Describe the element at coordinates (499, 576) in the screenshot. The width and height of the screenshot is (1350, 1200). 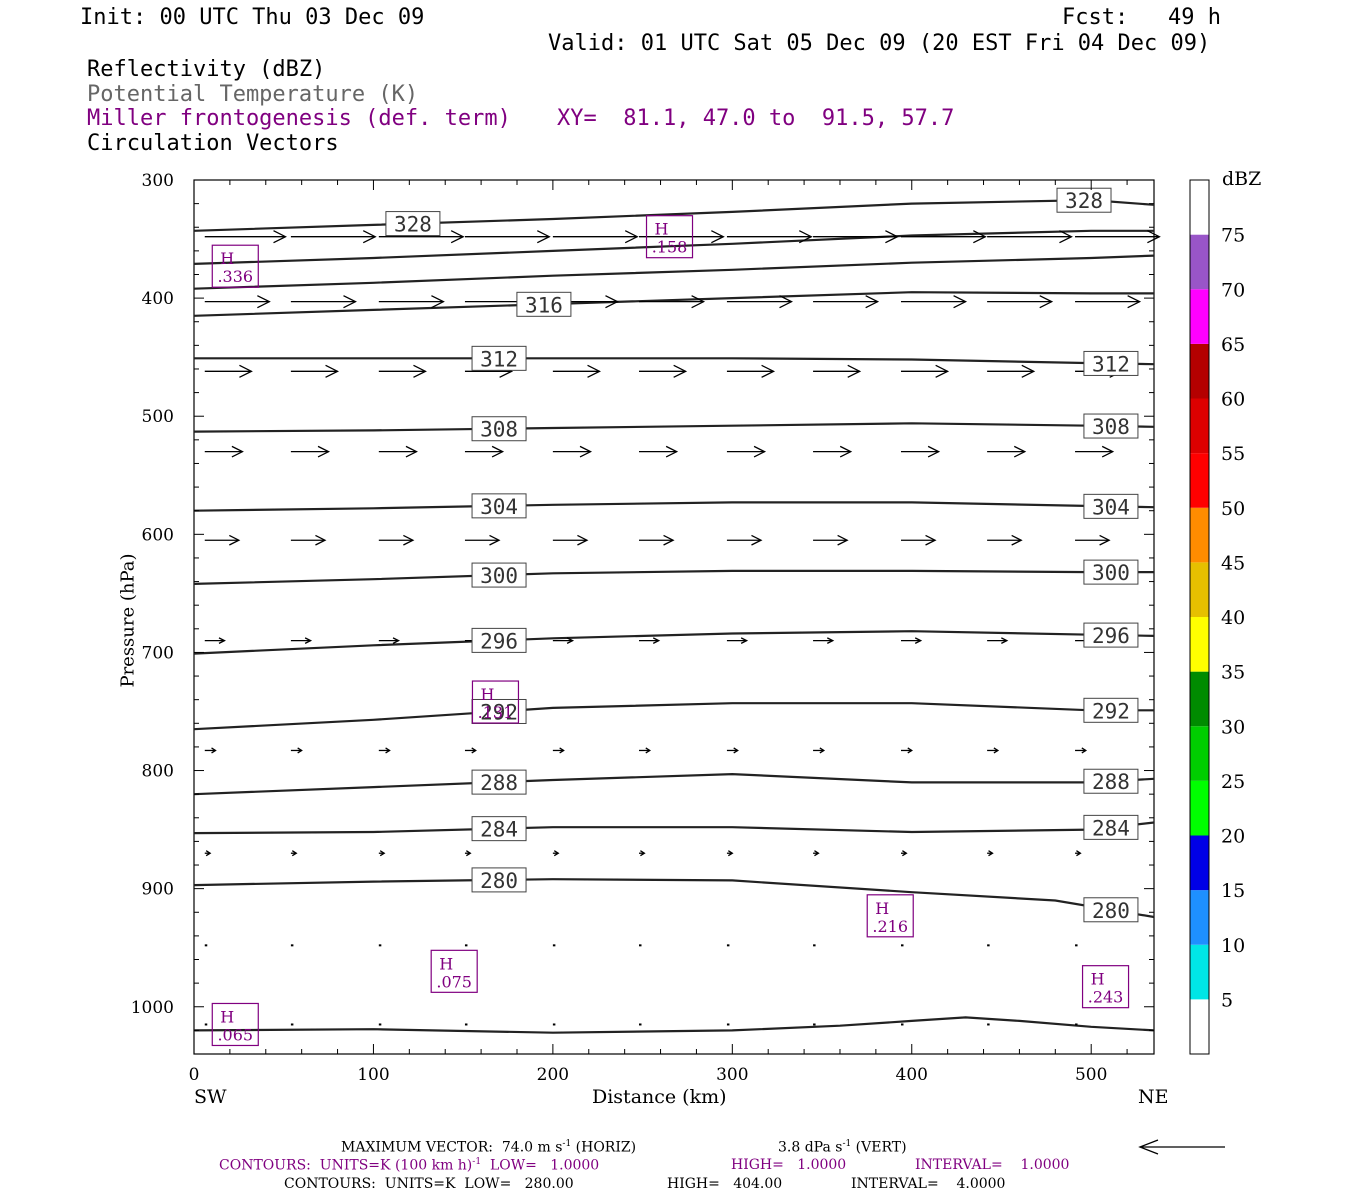
I see `isentrope-label: 300` at that location.